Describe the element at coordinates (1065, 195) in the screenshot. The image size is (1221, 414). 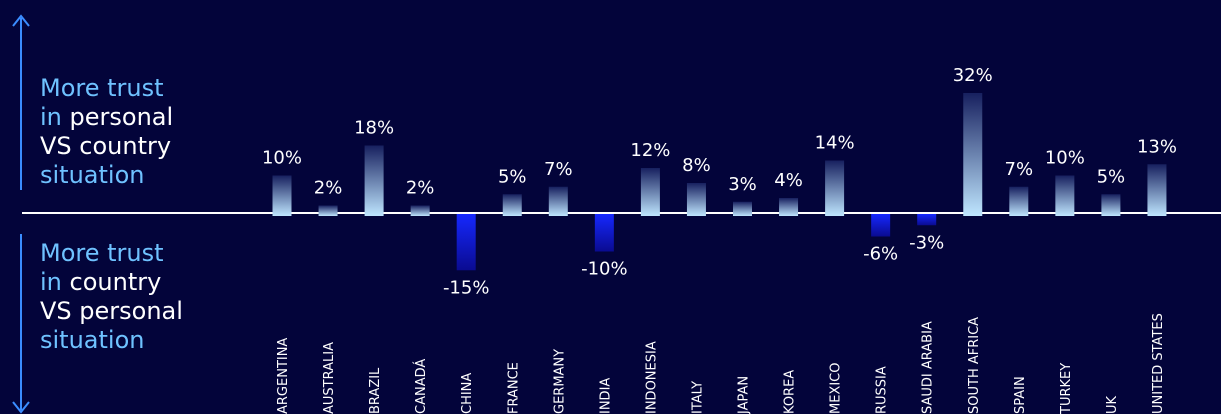
I see `bar-turkey` at that location.